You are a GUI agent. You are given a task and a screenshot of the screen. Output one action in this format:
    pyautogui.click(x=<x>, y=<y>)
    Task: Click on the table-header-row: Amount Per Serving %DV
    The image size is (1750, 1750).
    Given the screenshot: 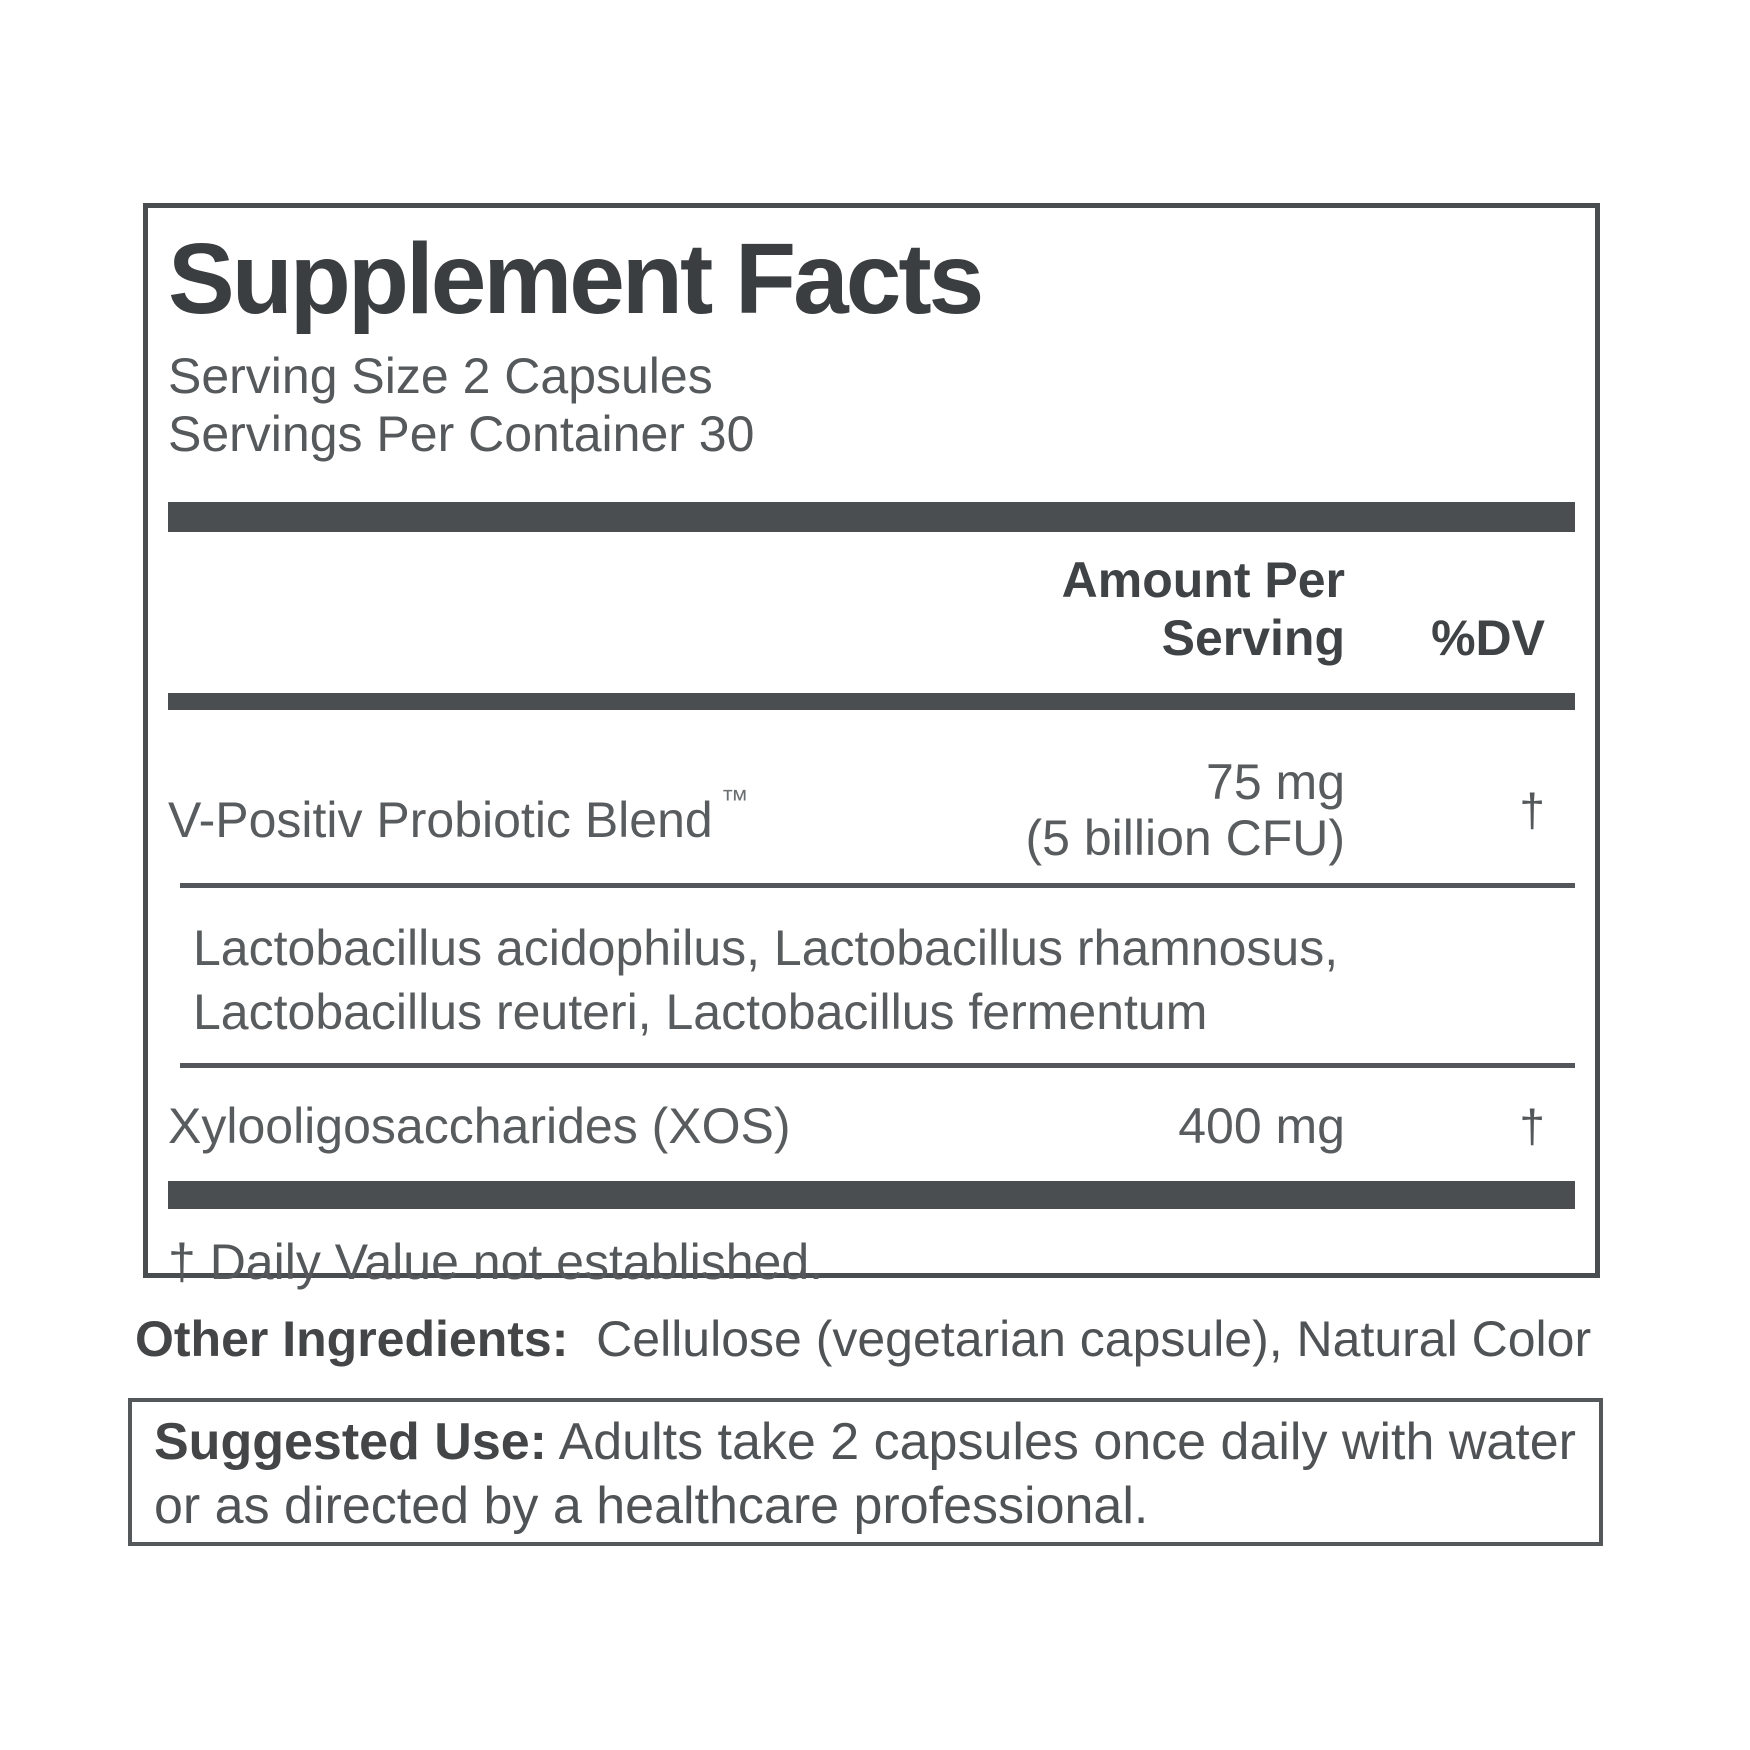 What is the action you would take?
    pyautogui.click(x=871, y=609)
    